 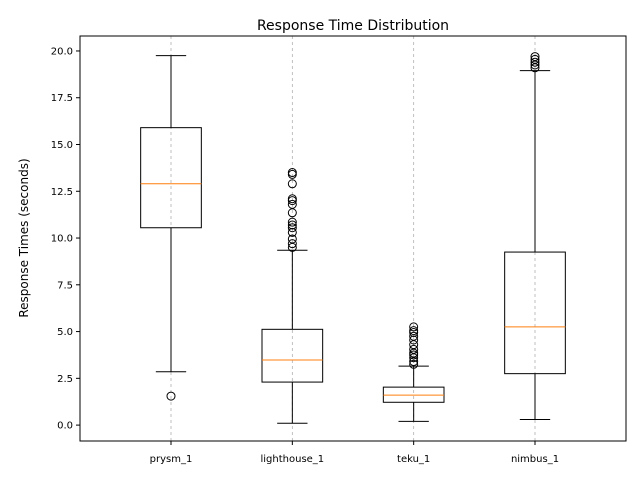 I want to click on x-tick-label: lighthouse_1, so click(x=292, y=459).